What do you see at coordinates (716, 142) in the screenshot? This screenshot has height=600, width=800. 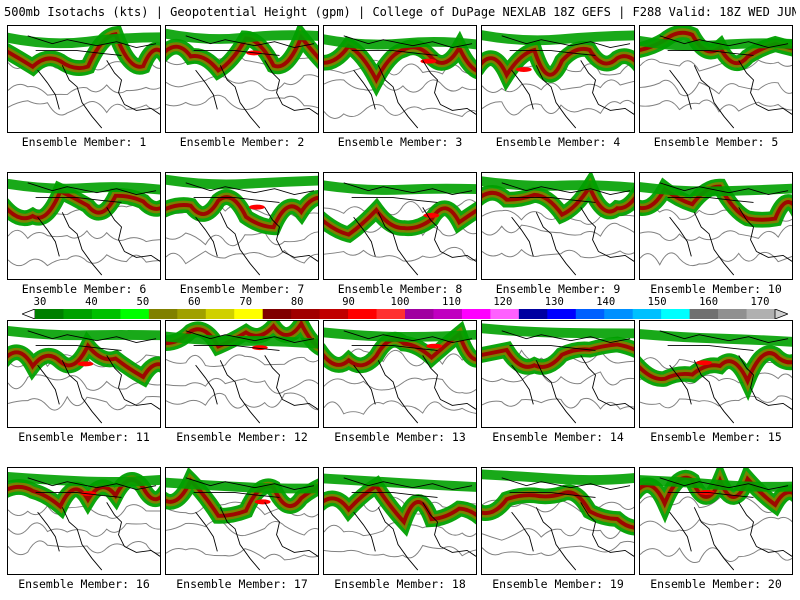 I see `ensemble-member-label: Ensemble Member: 5` at bounding box center [716, 142].